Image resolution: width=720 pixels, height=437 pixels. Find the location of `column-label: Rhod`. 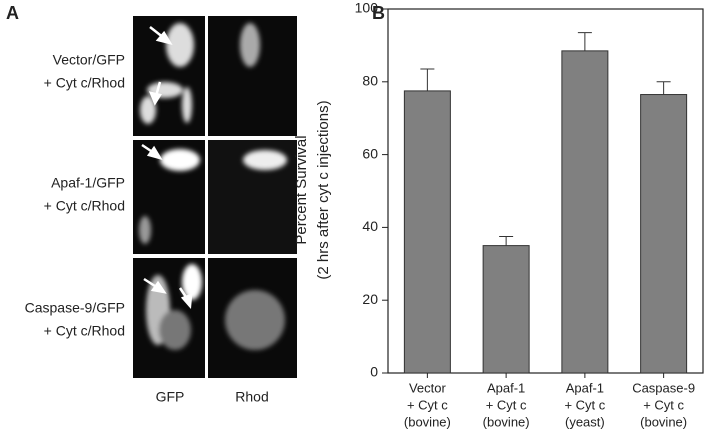

column-label: Rhod is located at coordinates (251, 397).